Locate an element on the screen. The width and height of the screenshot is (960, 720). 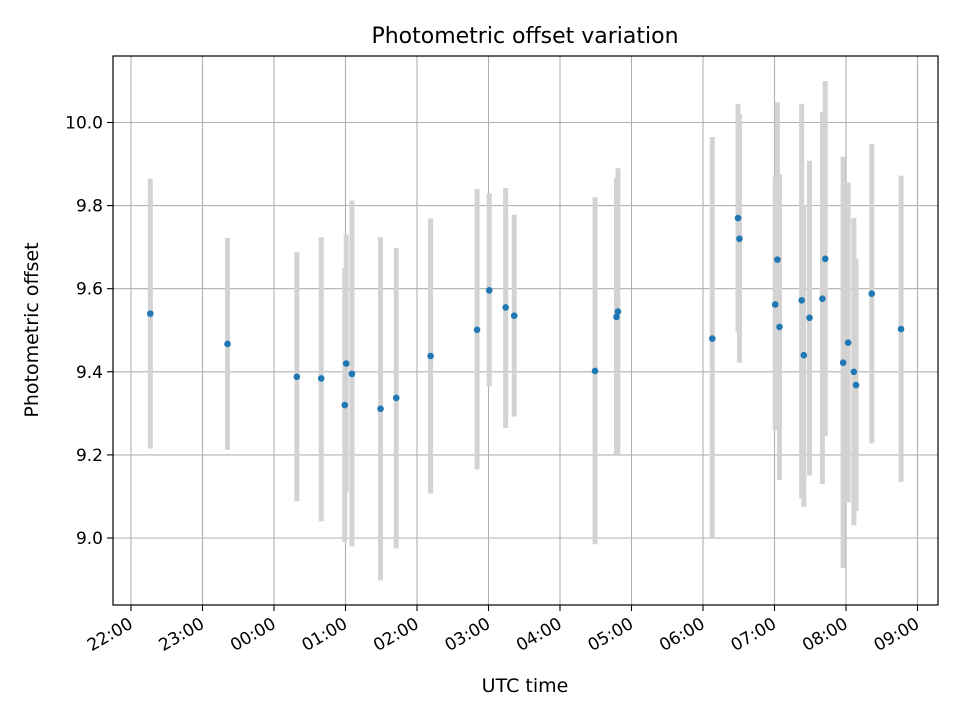
y-tick-label: 9.2 is located at coordinates (89, 456).